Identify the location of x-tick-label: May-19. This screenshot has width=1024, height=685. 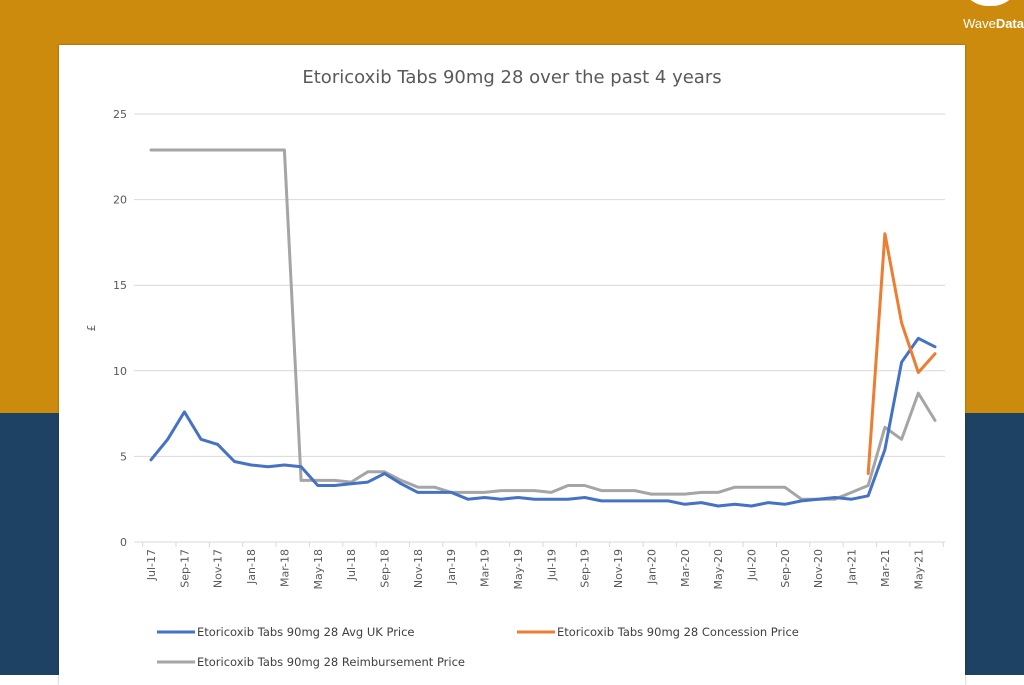
(518, 569).